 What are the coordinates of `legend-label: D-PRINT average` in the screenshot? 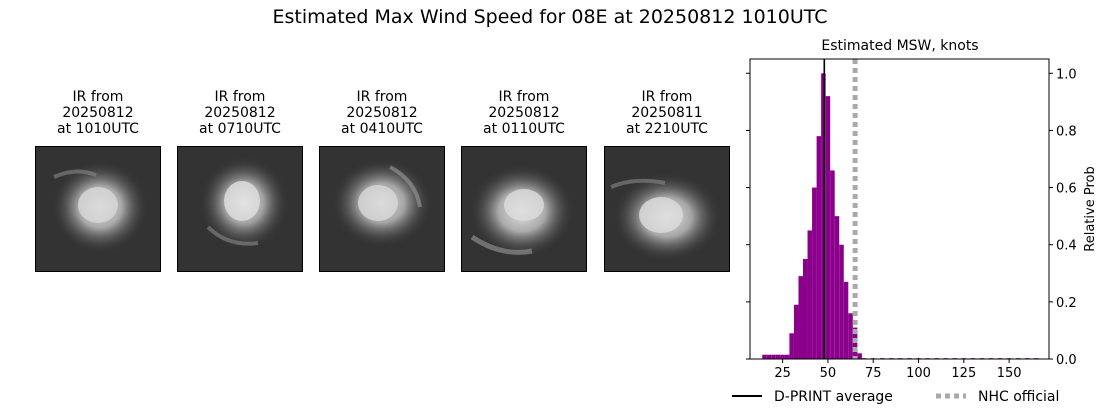 It's located at (833, 397).